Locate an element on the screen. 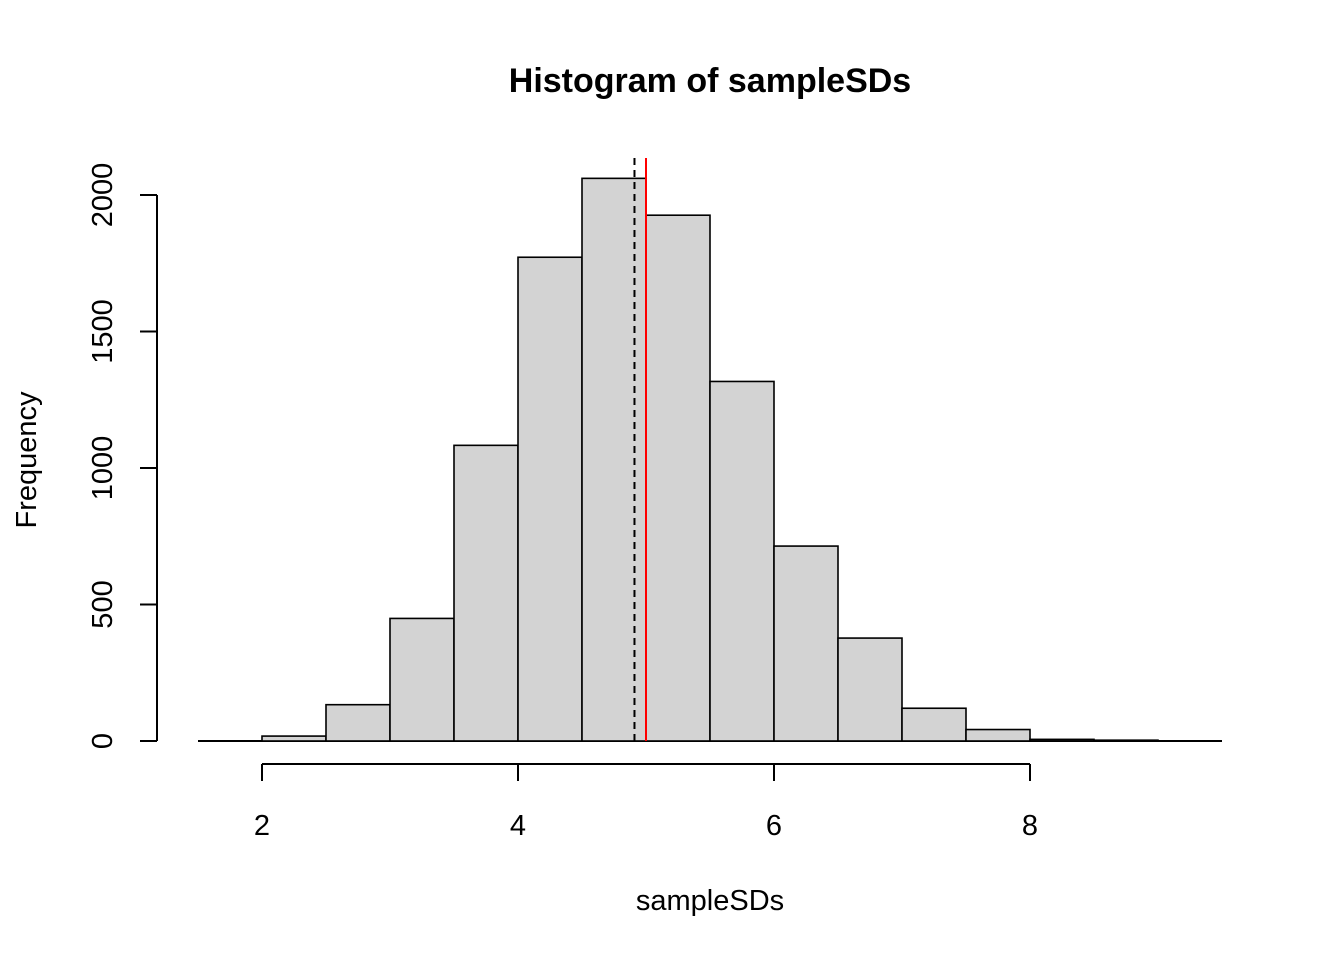  y-tick-label-2000: 2000 is located at coordinates (103, 195).